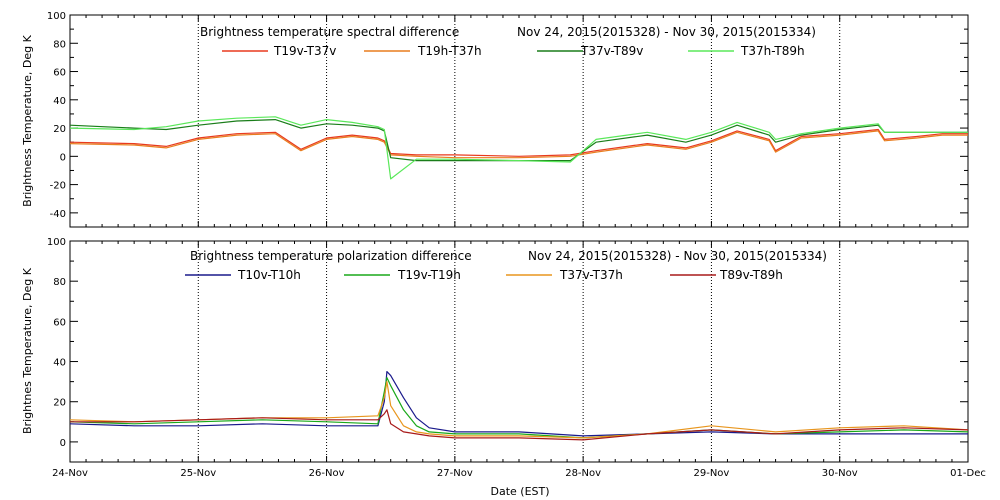  I want to click on series-line-t37h-t89h, so click(518, 148).